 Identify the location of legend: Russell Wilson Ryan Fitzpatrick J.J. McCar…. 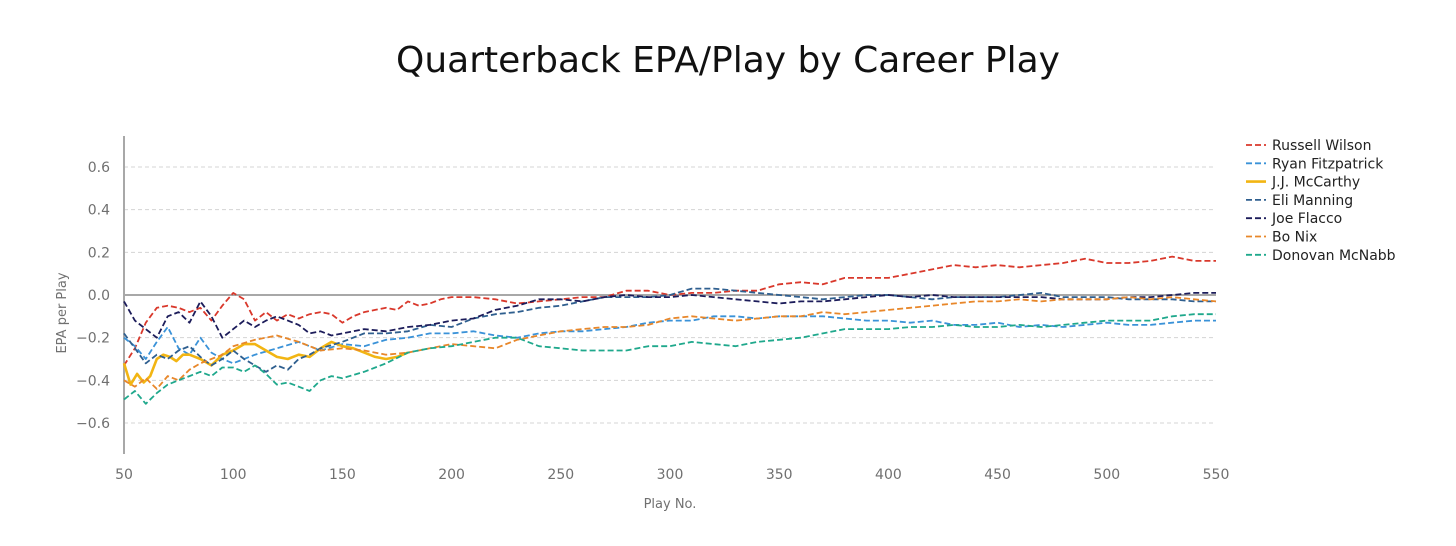
(1321, 201).